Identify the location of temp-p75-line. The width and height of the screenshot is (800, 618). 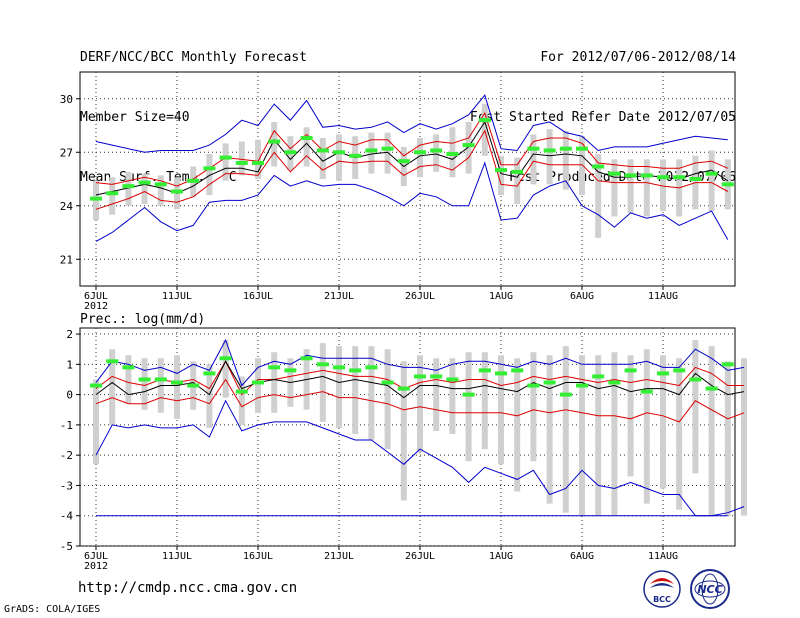
(412, 149).